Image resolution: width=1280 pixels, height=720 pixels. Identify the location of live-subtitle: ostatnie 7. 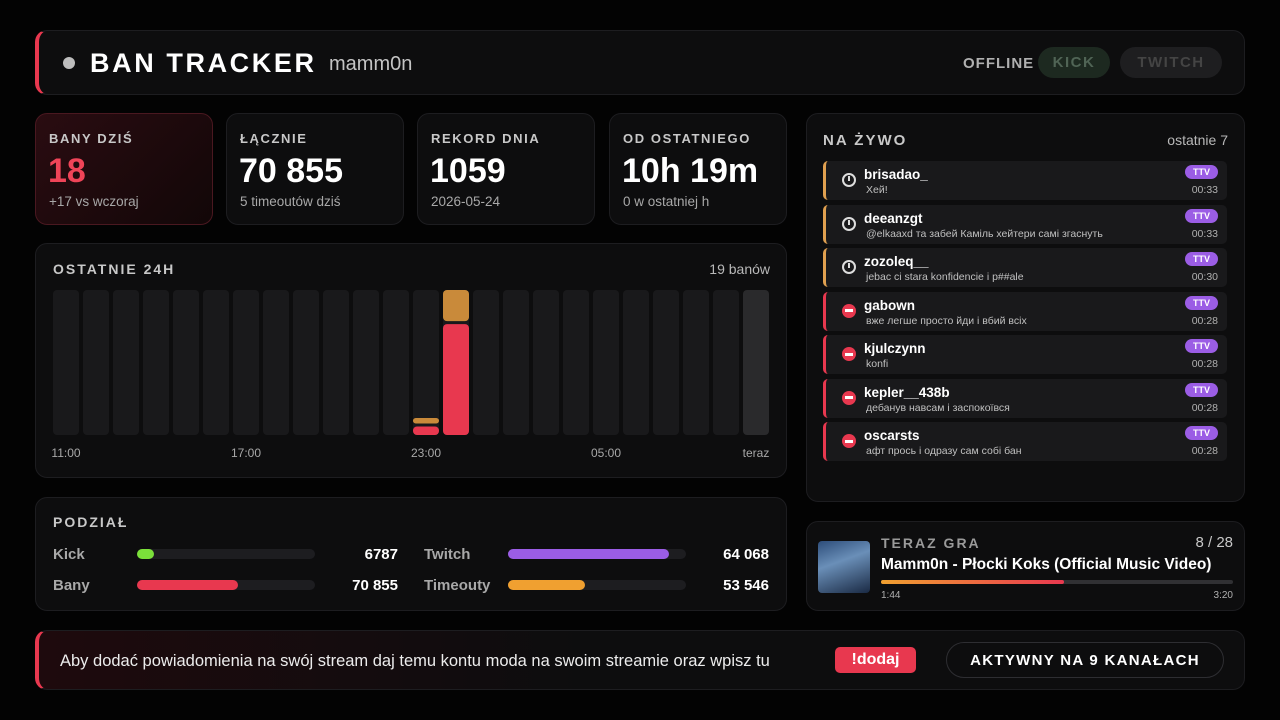
(1197, 140).